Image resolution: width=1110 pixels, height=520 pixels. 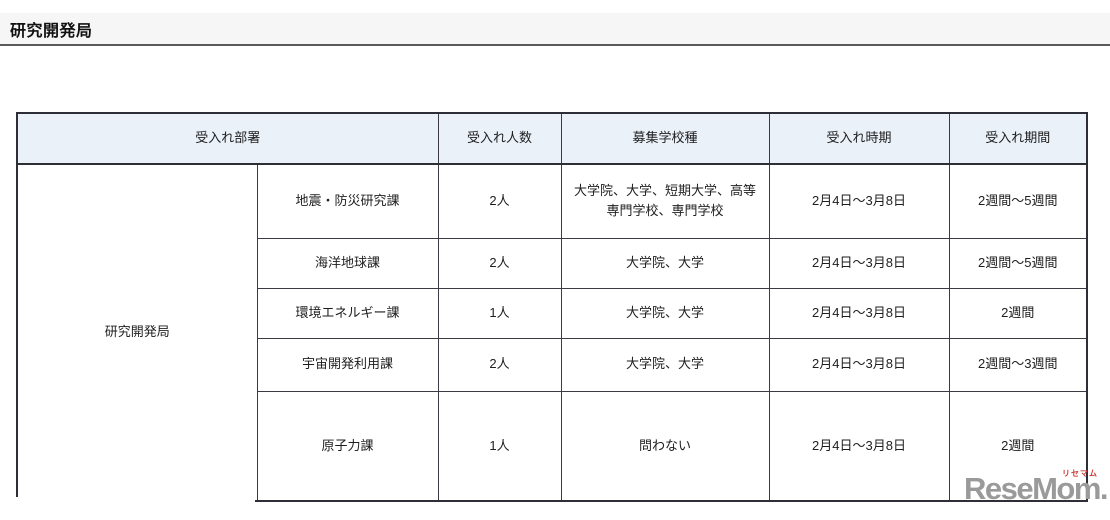 What do you see at coordinates (134, 504) in the screenshot?
I see `table-bottom-crop` at bounding box center [134, 504].